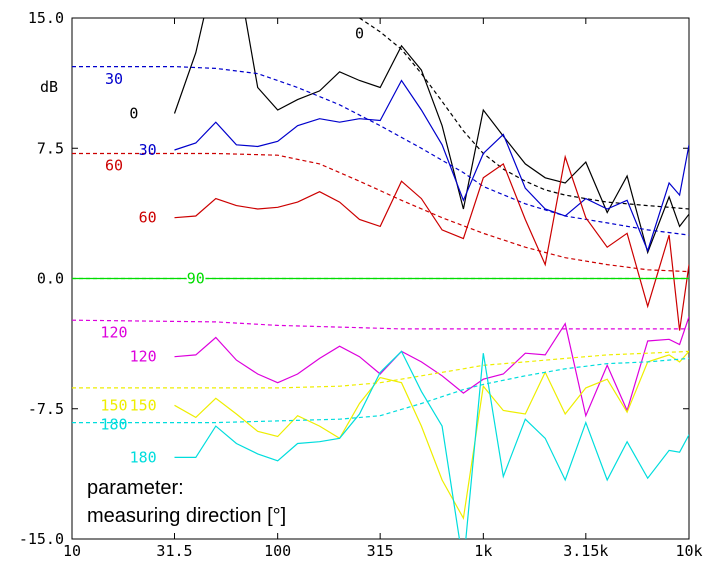 The image size is (707, 563). I want to click on series-label-90-dashed: 90, so click(196, 279).